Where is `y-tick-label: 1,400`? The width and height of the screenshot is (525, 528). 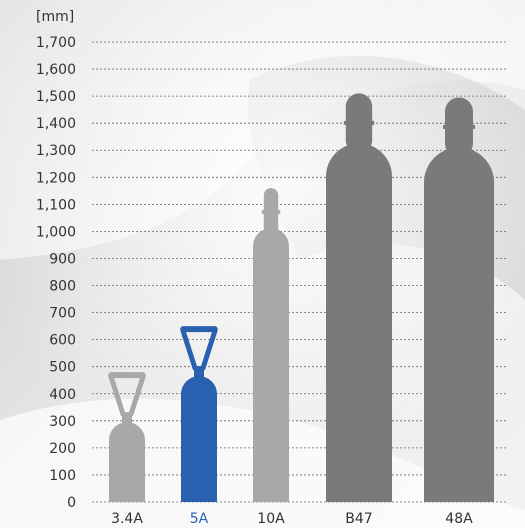 y-tick-label: 1,400 is located at coordinates (56, 124).